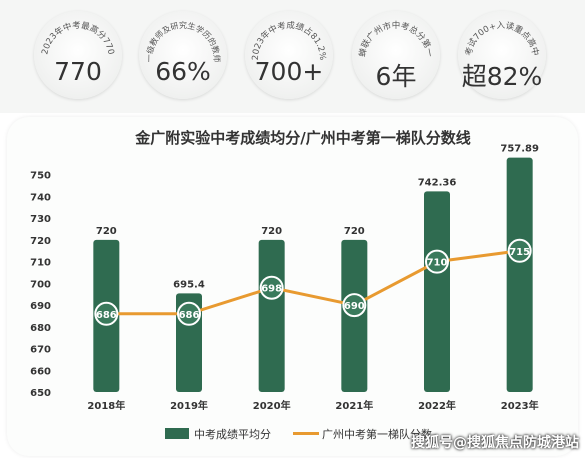 The image size is (585, 458). Describe the element at coordinates (437, 182) in the screenshot. I see `bar-value-label: 742.36` at that location.